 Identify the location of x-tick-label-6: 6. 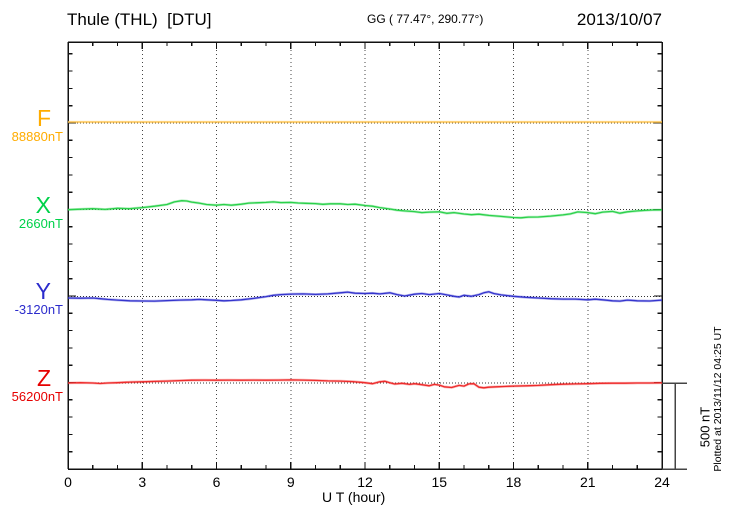
(216, 482).